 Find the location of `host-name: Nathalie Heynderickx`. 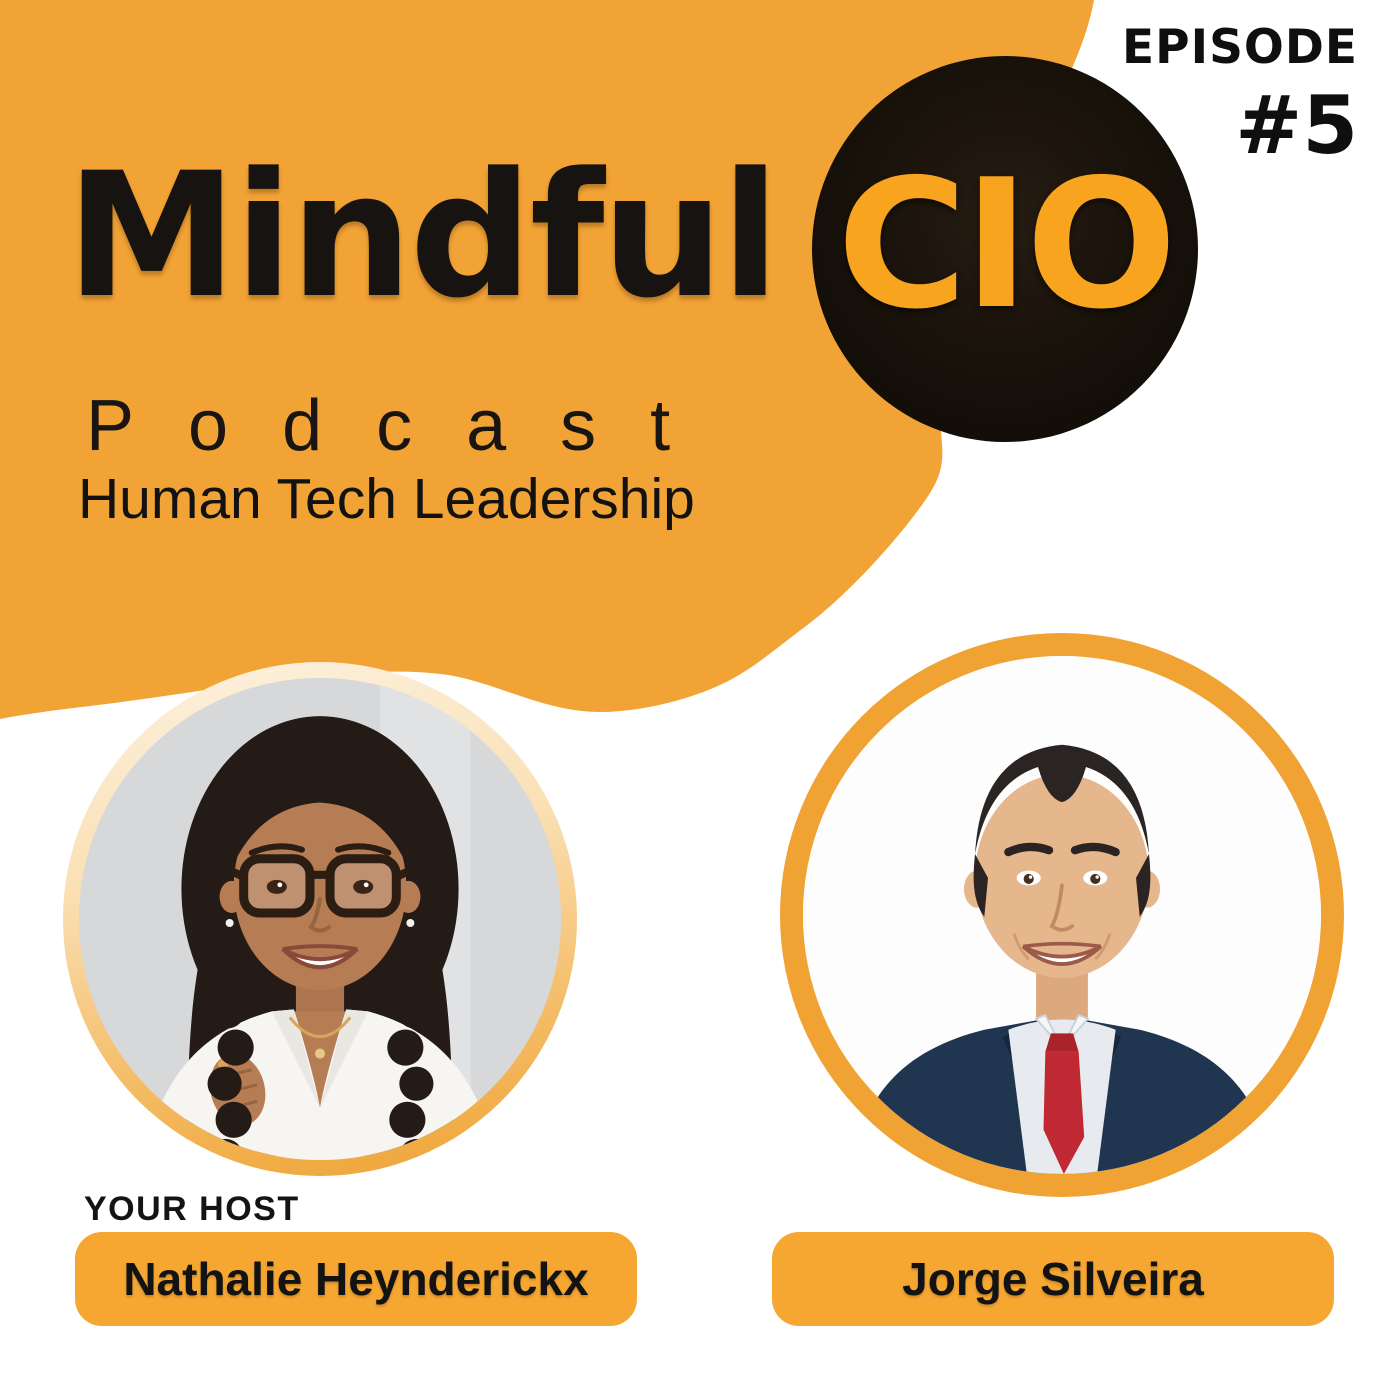

host-name: Nathalie Heynderickx is located at coordinates (356, 1279).